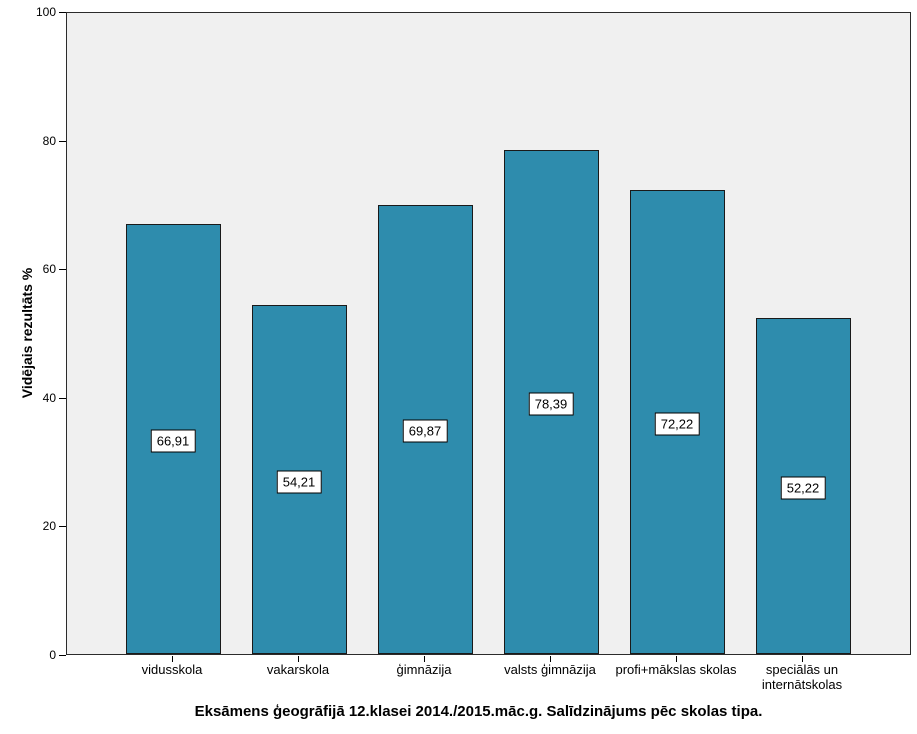 The image size is (917, 734). What do you see at coordinates (298, 669) in the screenshot?
I see `x-axis-category-label: vakarskola` at bounding box center [298, 669].